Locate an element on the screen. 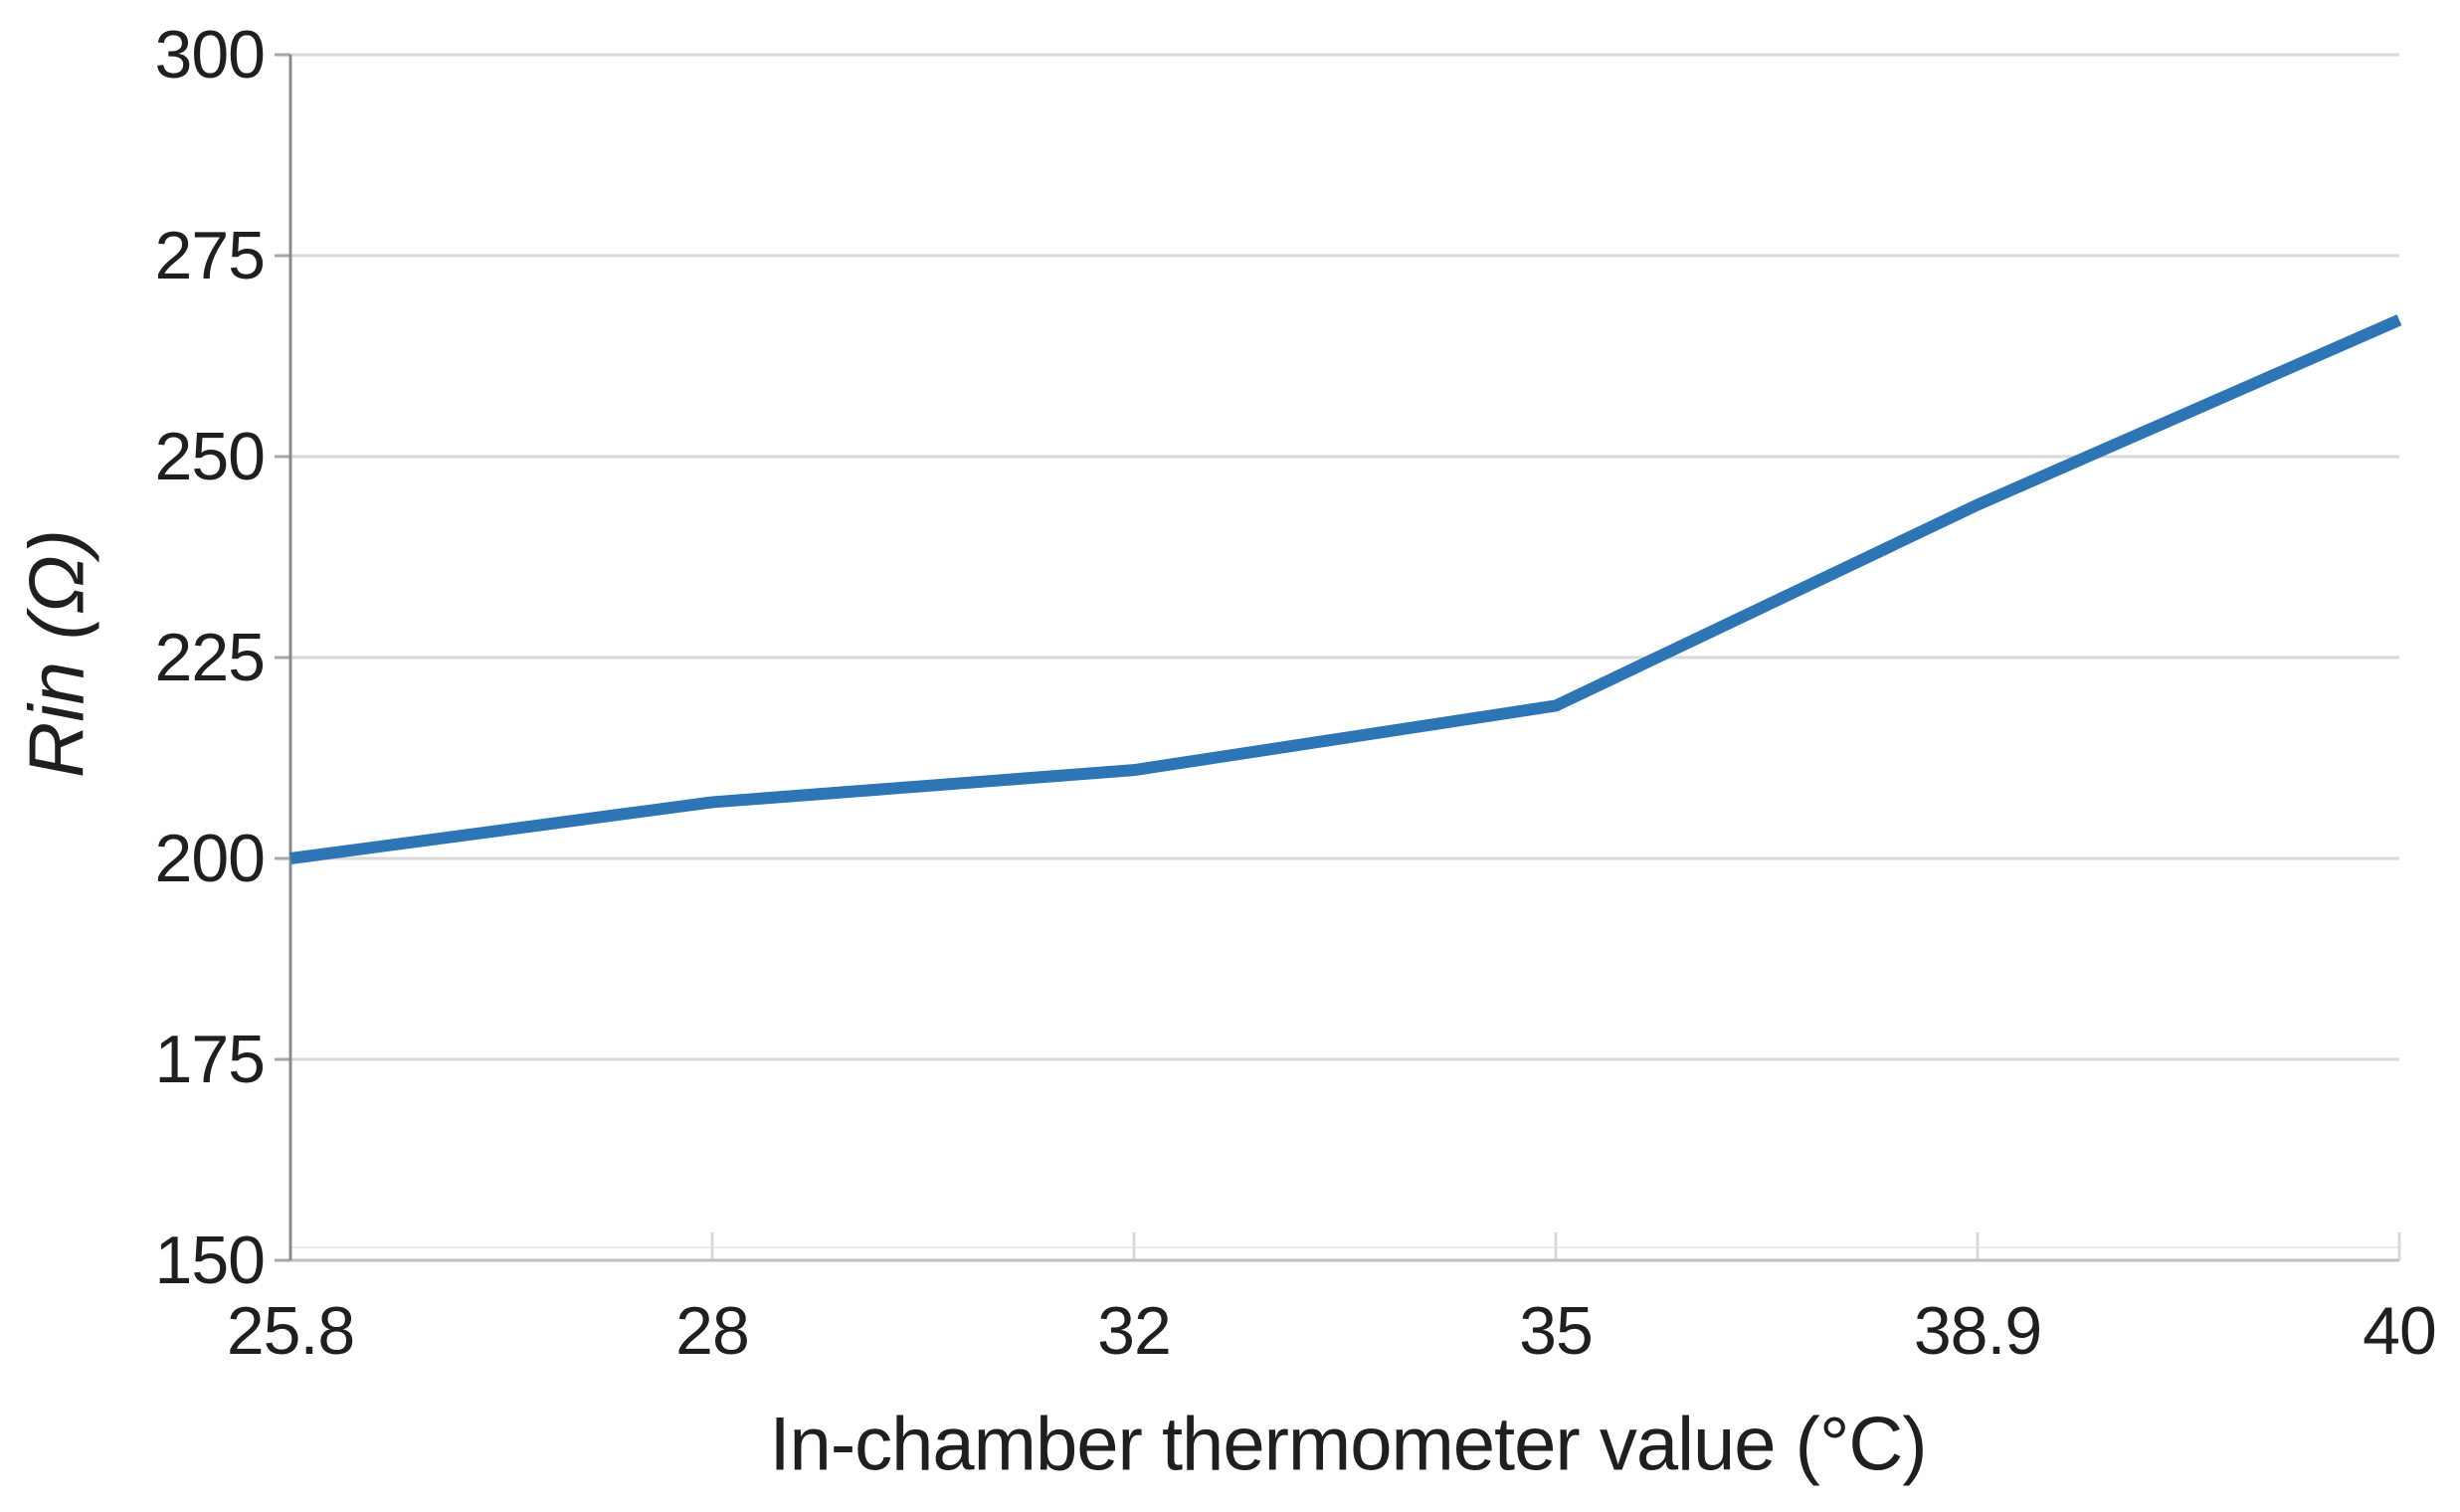 Image resolution: width=2460 pixels, height=1512 pixels. x-tick-label: 38.9 is located at coordinates (1977, 1331).